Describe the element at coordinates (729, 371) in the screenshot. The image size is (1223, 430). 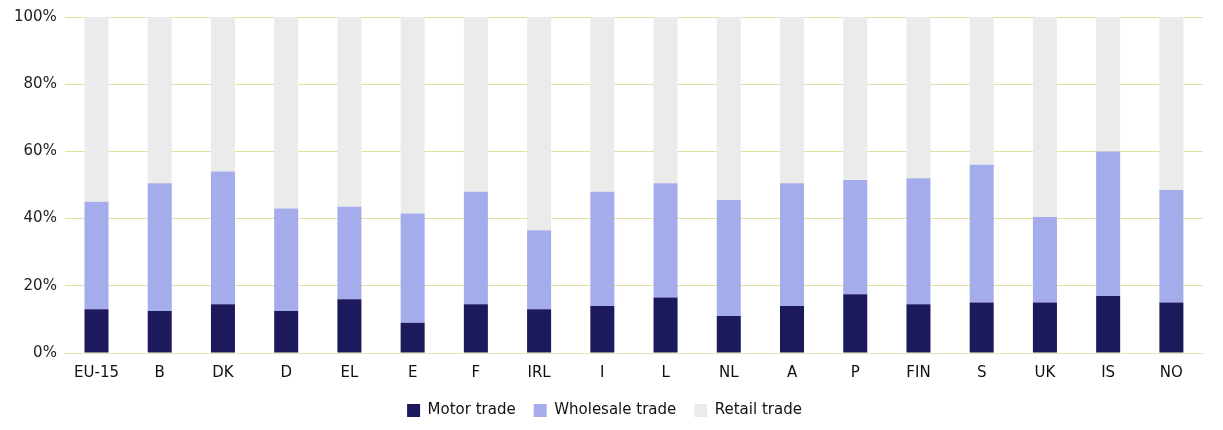
I see `x-tick-label: NL` at that location.